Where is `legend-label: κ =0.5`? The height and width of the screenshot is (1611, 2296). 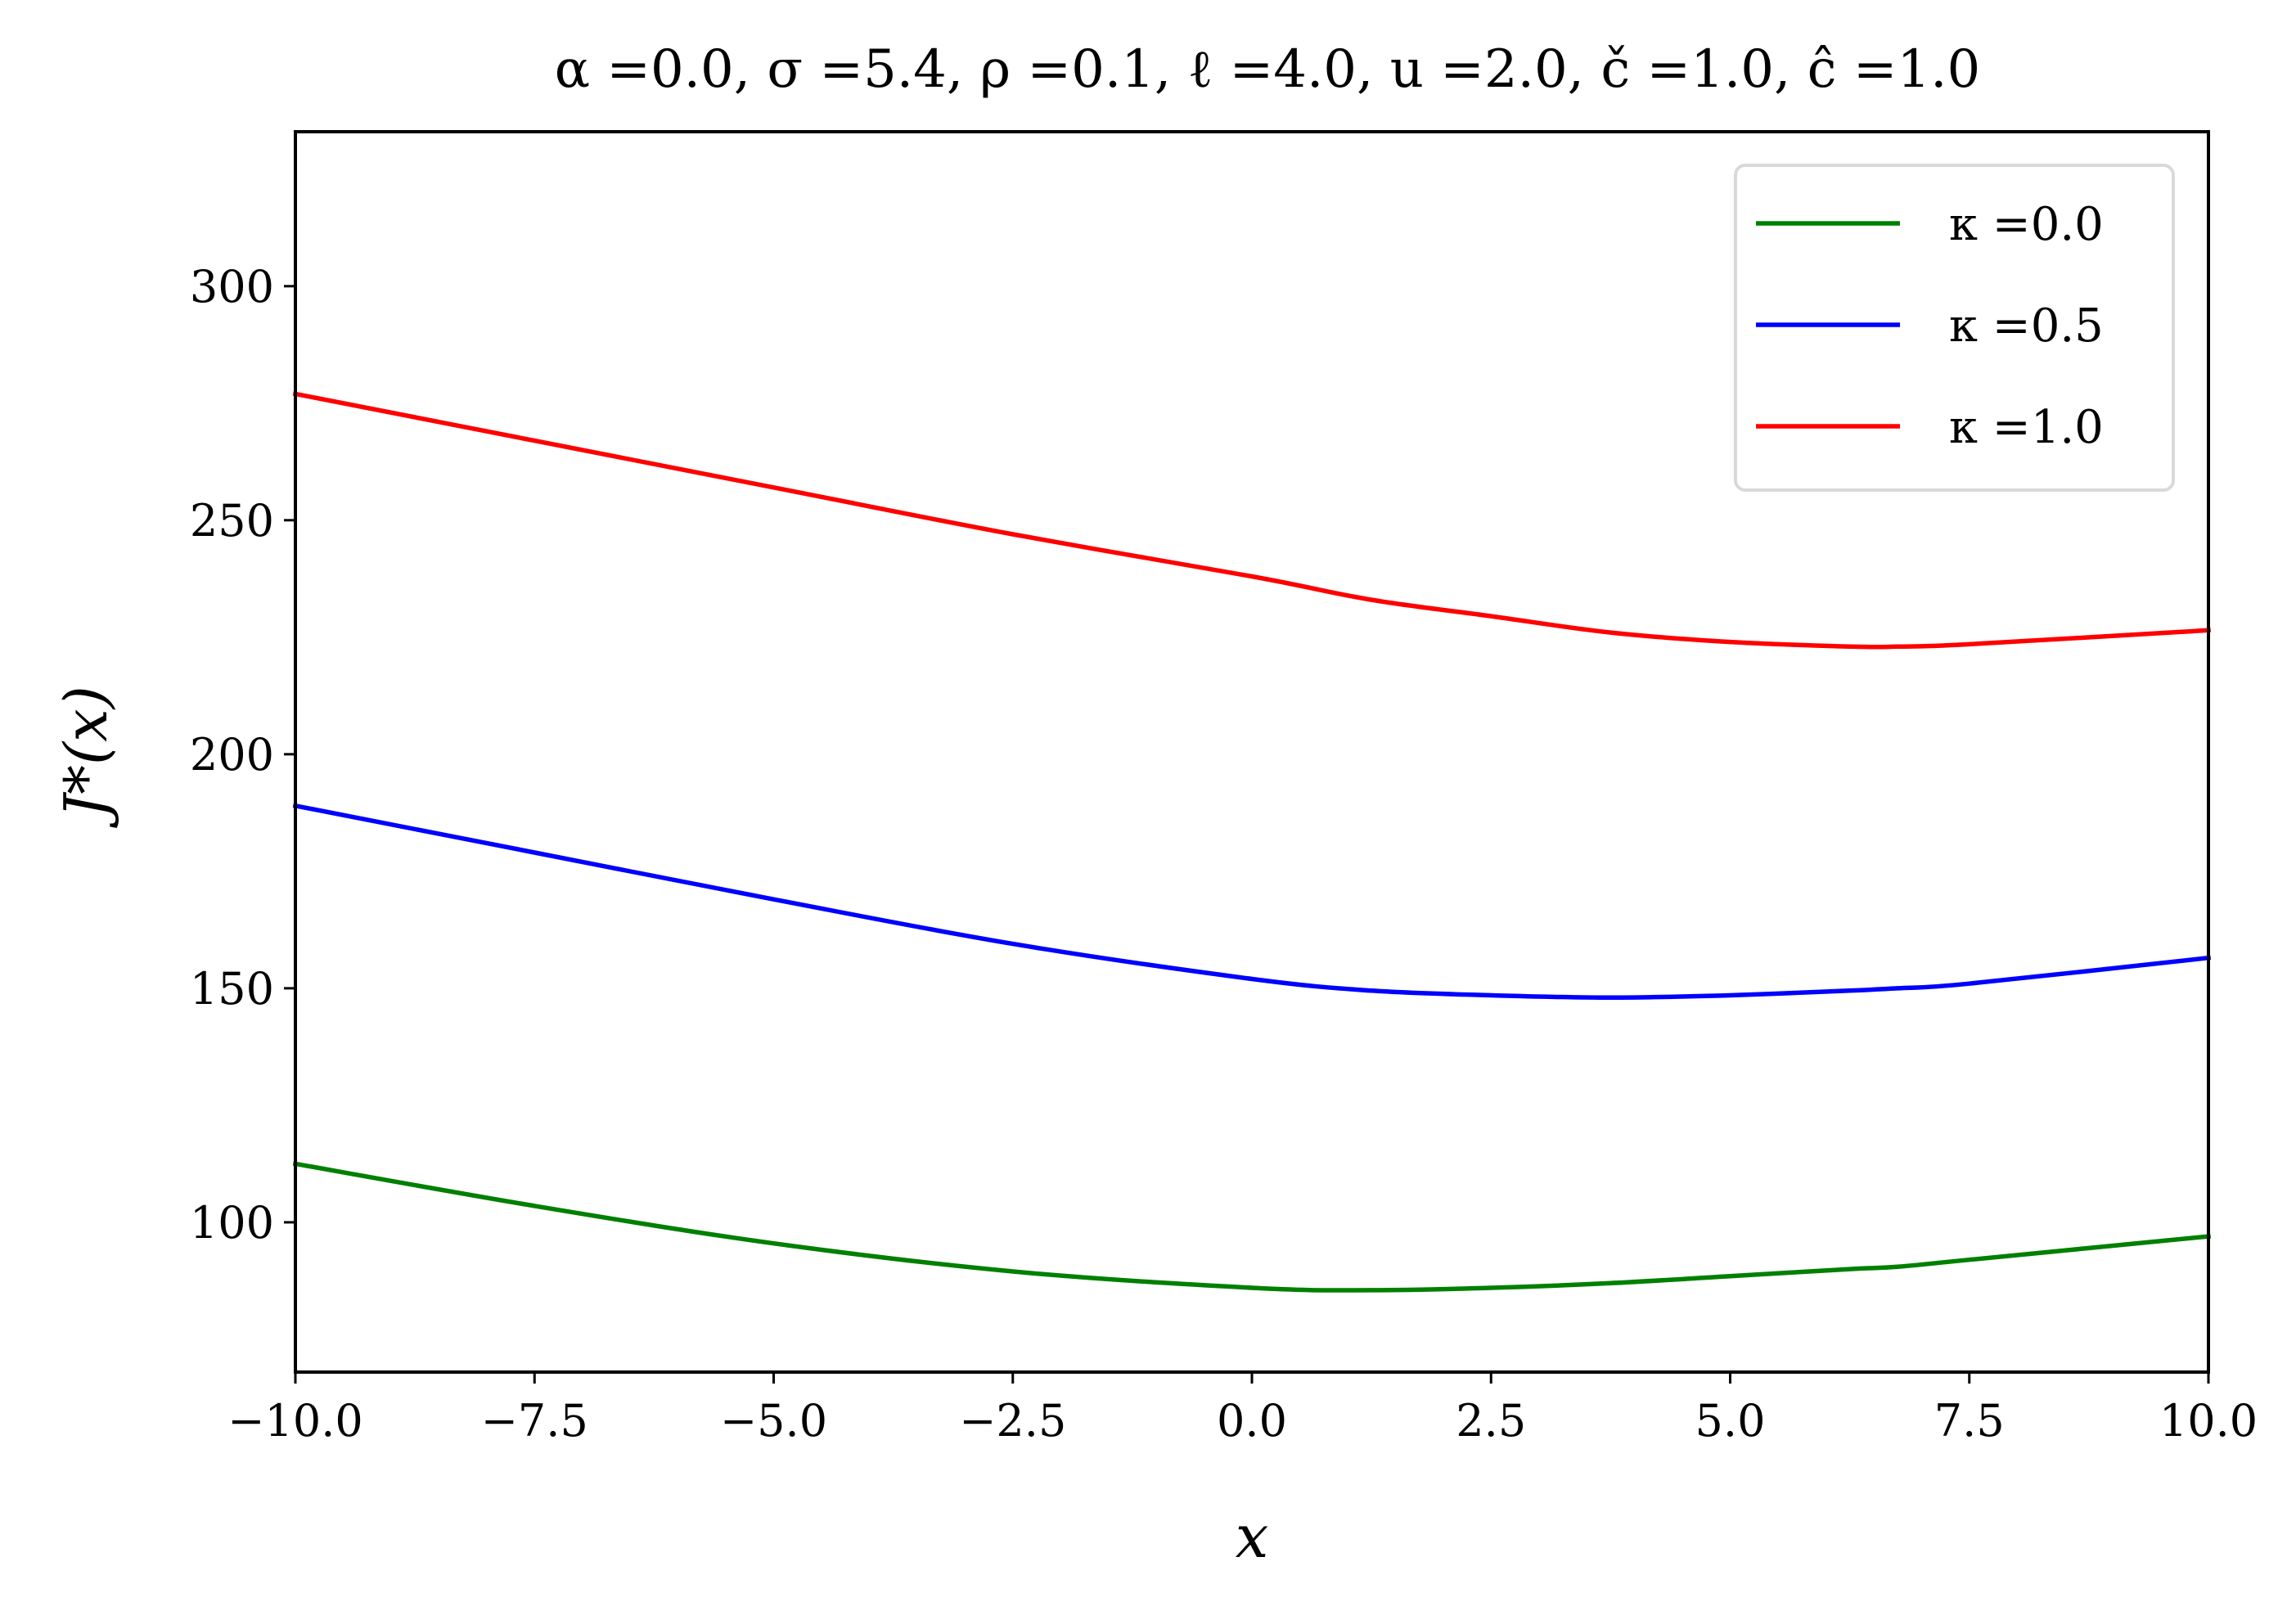 legend-label: κ =0.5 is located at coordinates (2026, 326).